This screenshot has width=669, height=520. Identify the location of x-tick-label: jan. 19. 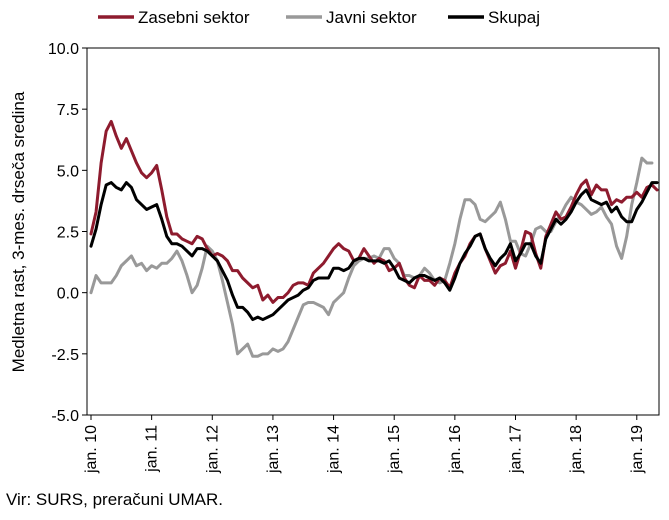
(637, 449).